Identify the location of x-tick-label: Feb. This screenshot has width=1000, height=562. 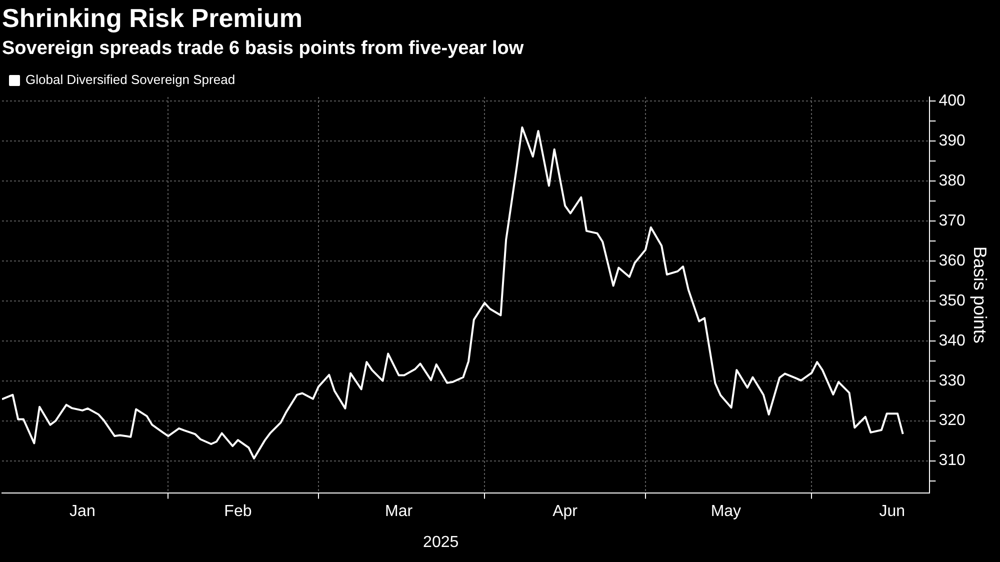
(238, 511).